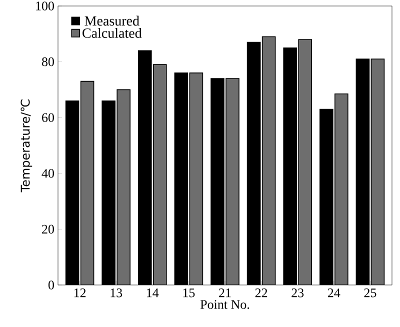 Image resolution: width=400 pixels, height=327 pixels. Describe the element at coordinates (112, 33) in the screenshot. I see `legend-label: Calculated` at that location.